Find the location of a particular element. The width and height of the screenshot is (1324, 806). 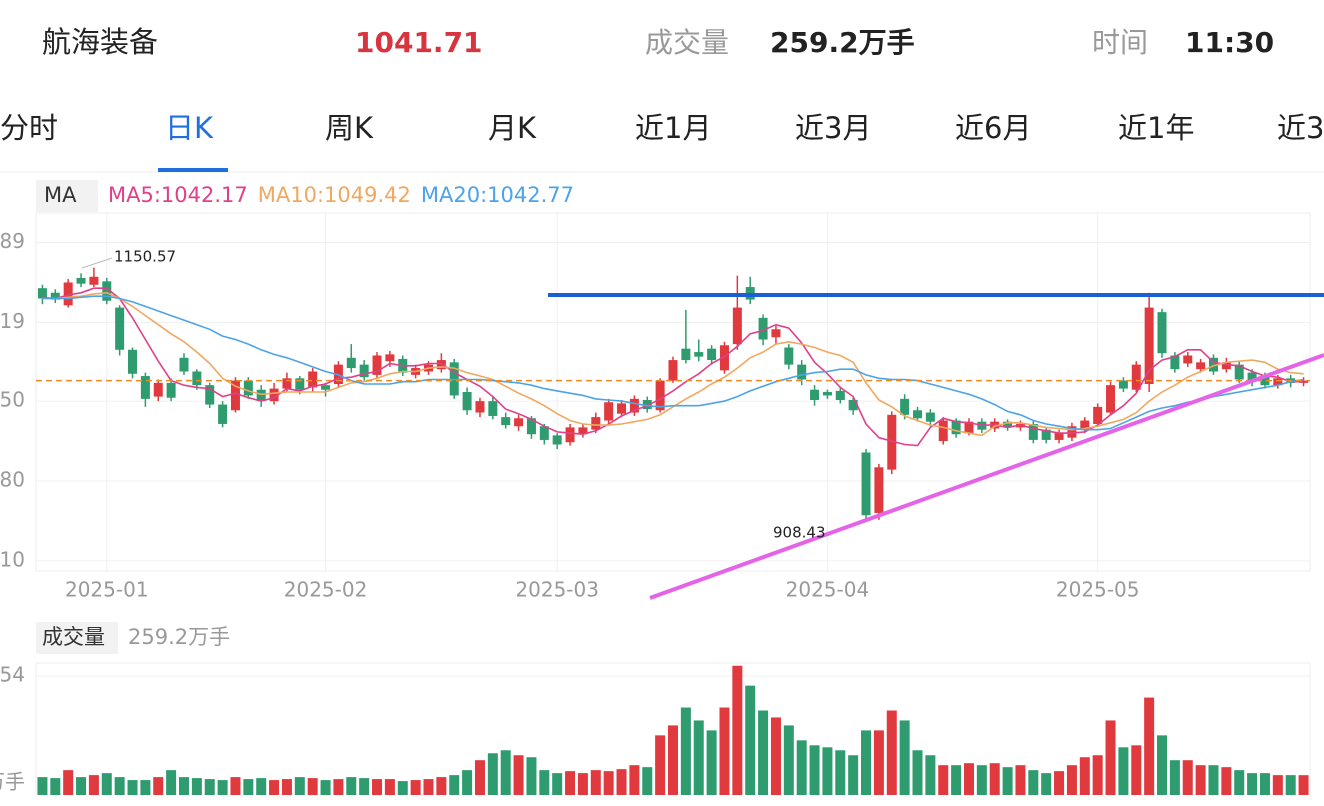

y-tick-label: 1119 is located at coordinates (12, 321).